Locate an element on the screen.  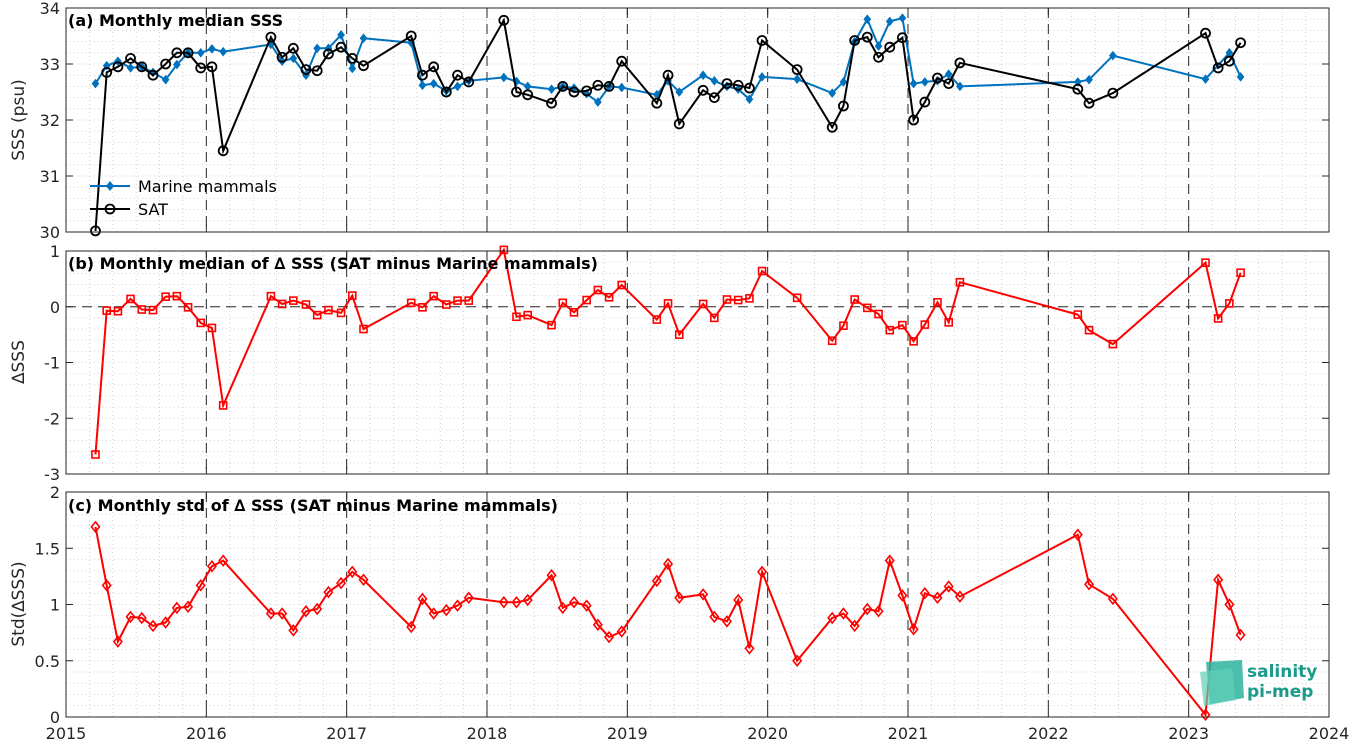
y-tick-label: -3 is located at coordinates (52, 474).